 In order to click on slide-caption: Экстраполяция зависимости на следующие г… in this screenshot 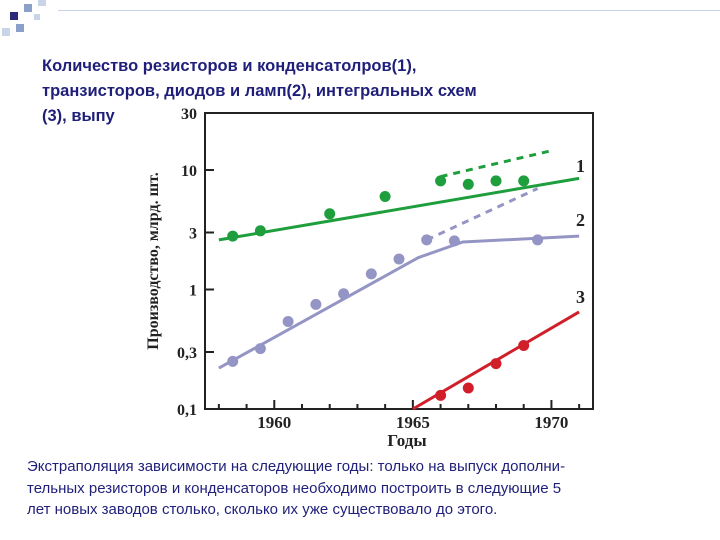, I will do `click(296, 488)`.